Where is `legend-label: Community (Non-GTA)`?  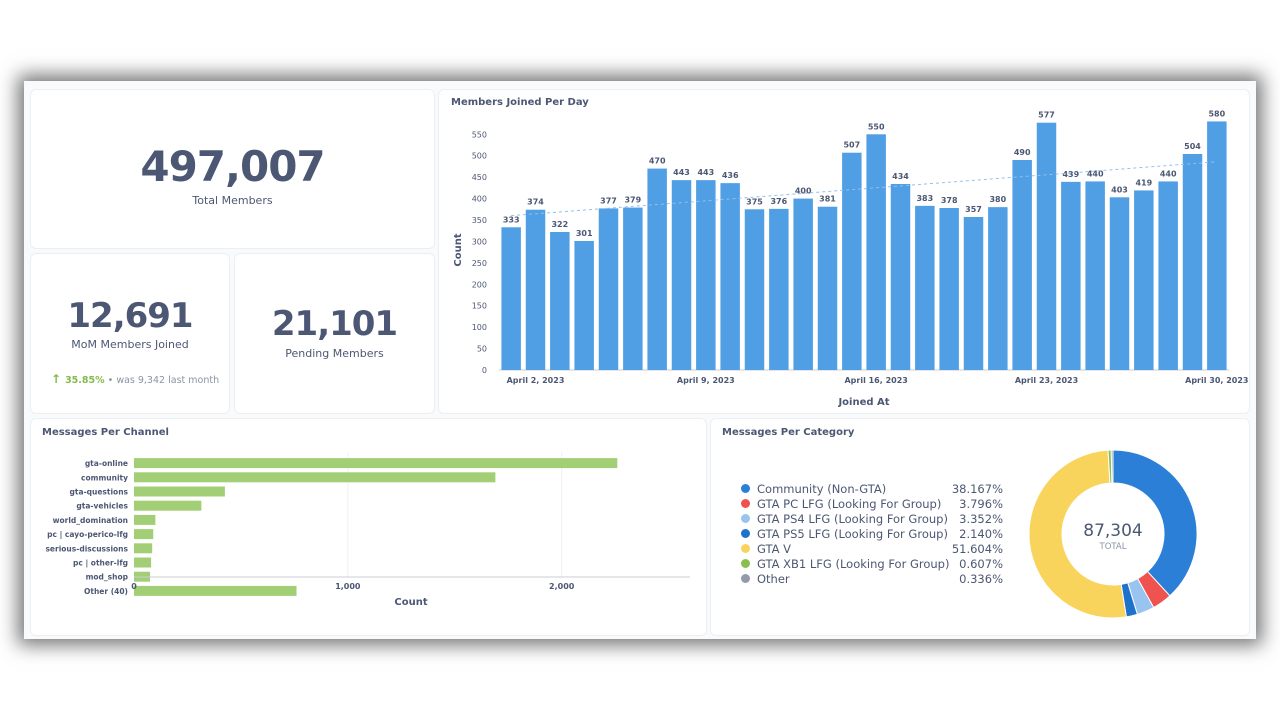
legend-label: Community (Non-GTA) is located at coordinates (822, 488).